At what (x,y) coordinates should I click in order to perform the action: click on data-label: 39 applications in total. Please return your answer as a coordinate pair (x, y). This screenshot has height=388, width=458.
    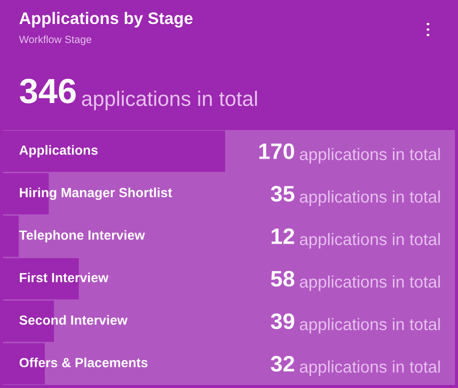
    Looking at the image, I should click on (355, 323).